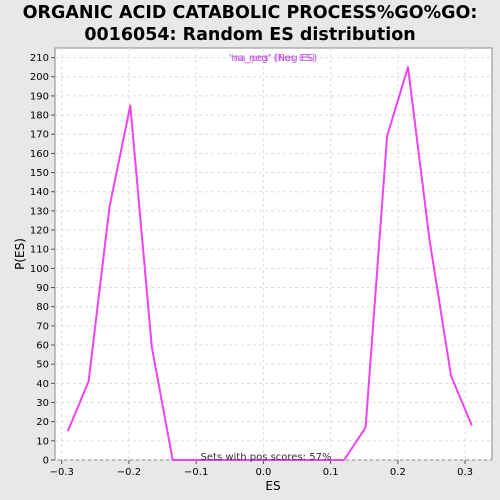 This screenshot has width=500, height=500. What do you see at coordinates (42, 346) in the screenshot?
I see `y-tick-label: 60` at bounding box center [42, 346].